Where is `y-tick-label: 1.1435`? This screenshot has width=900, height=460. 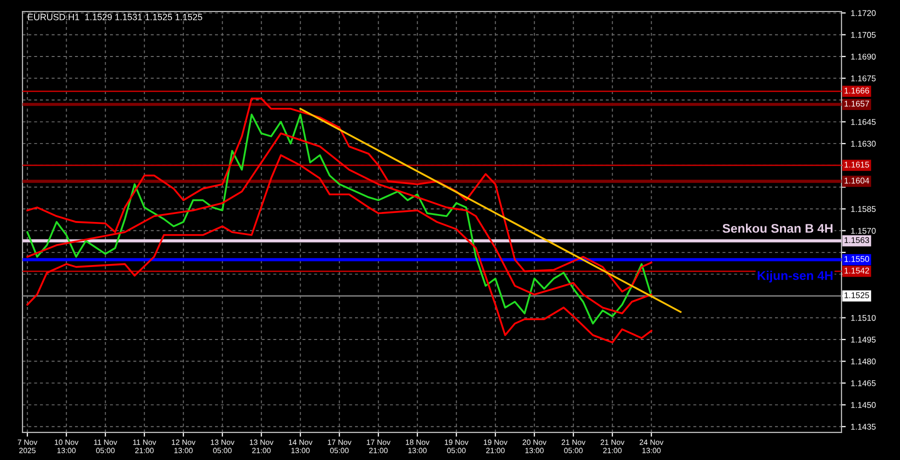
y-tick-label: 1.1435 is located at coordinates (863, 427).